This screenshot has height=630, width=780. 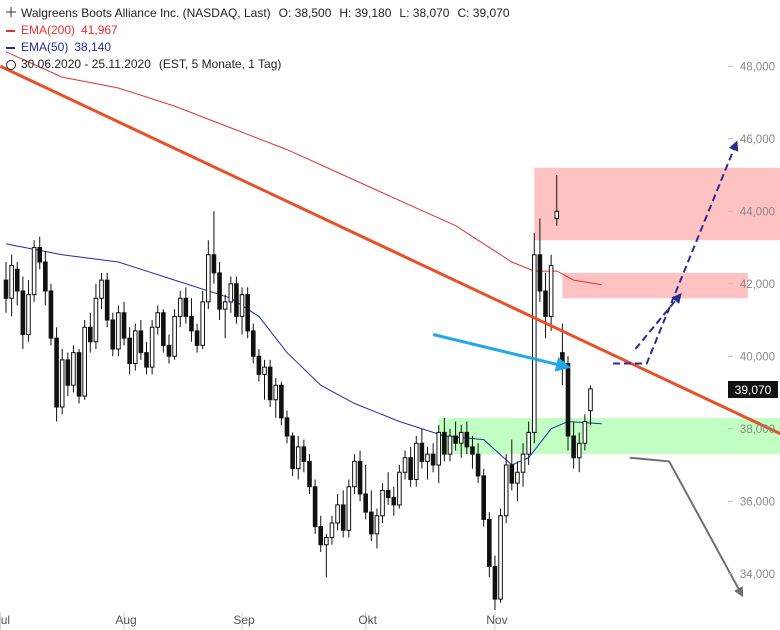 I want to click on last-price-marker: 39,070, so click(x=753, y=389).